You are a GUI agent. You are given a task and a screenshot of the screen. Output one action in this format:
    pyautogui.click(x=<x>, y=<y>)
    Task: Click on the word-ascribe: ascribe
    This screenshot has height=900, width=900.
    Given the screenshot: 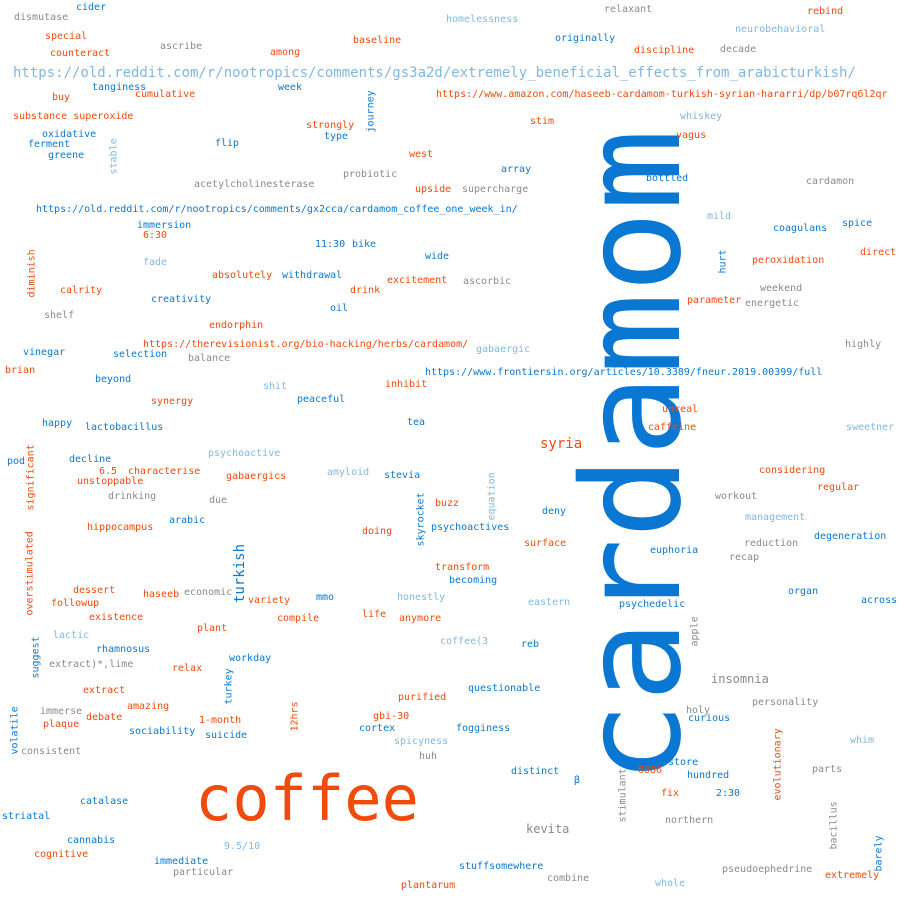 What is the action you would take?
    pyautogui.click(x=181, y=46)
    